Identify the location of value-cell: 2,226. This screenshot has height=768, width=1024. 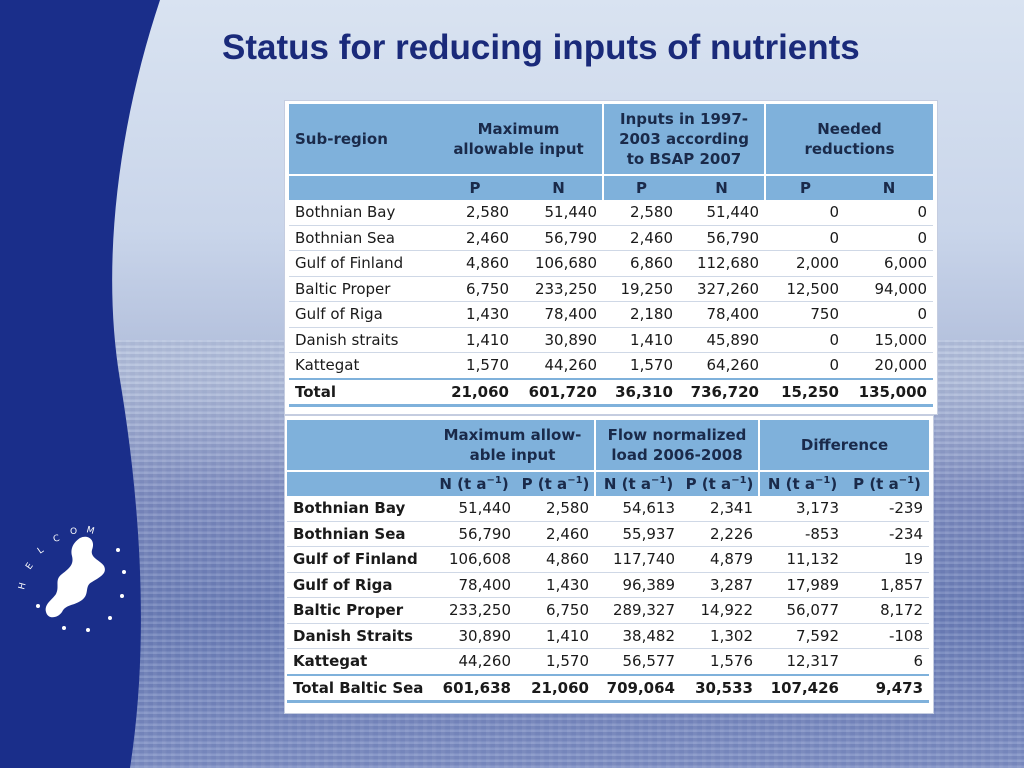
(720, 534).